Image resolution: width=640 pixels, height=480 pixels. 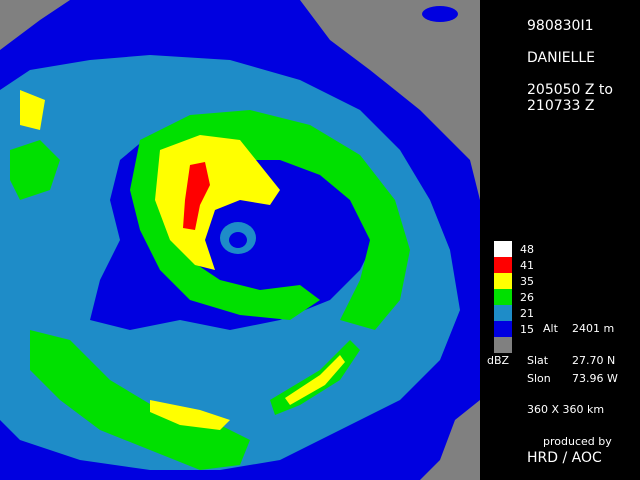 What do you see at coordinates (440, 14) in the screenshot?
I see `isolated-echo` at bounding box center [440, 14].